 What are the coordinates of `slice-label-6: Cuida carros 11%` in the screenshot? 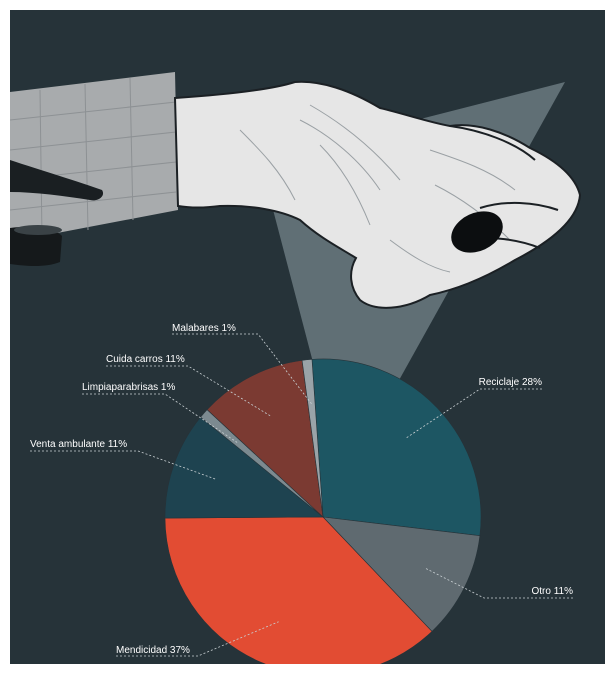 It's located at (145, 359).